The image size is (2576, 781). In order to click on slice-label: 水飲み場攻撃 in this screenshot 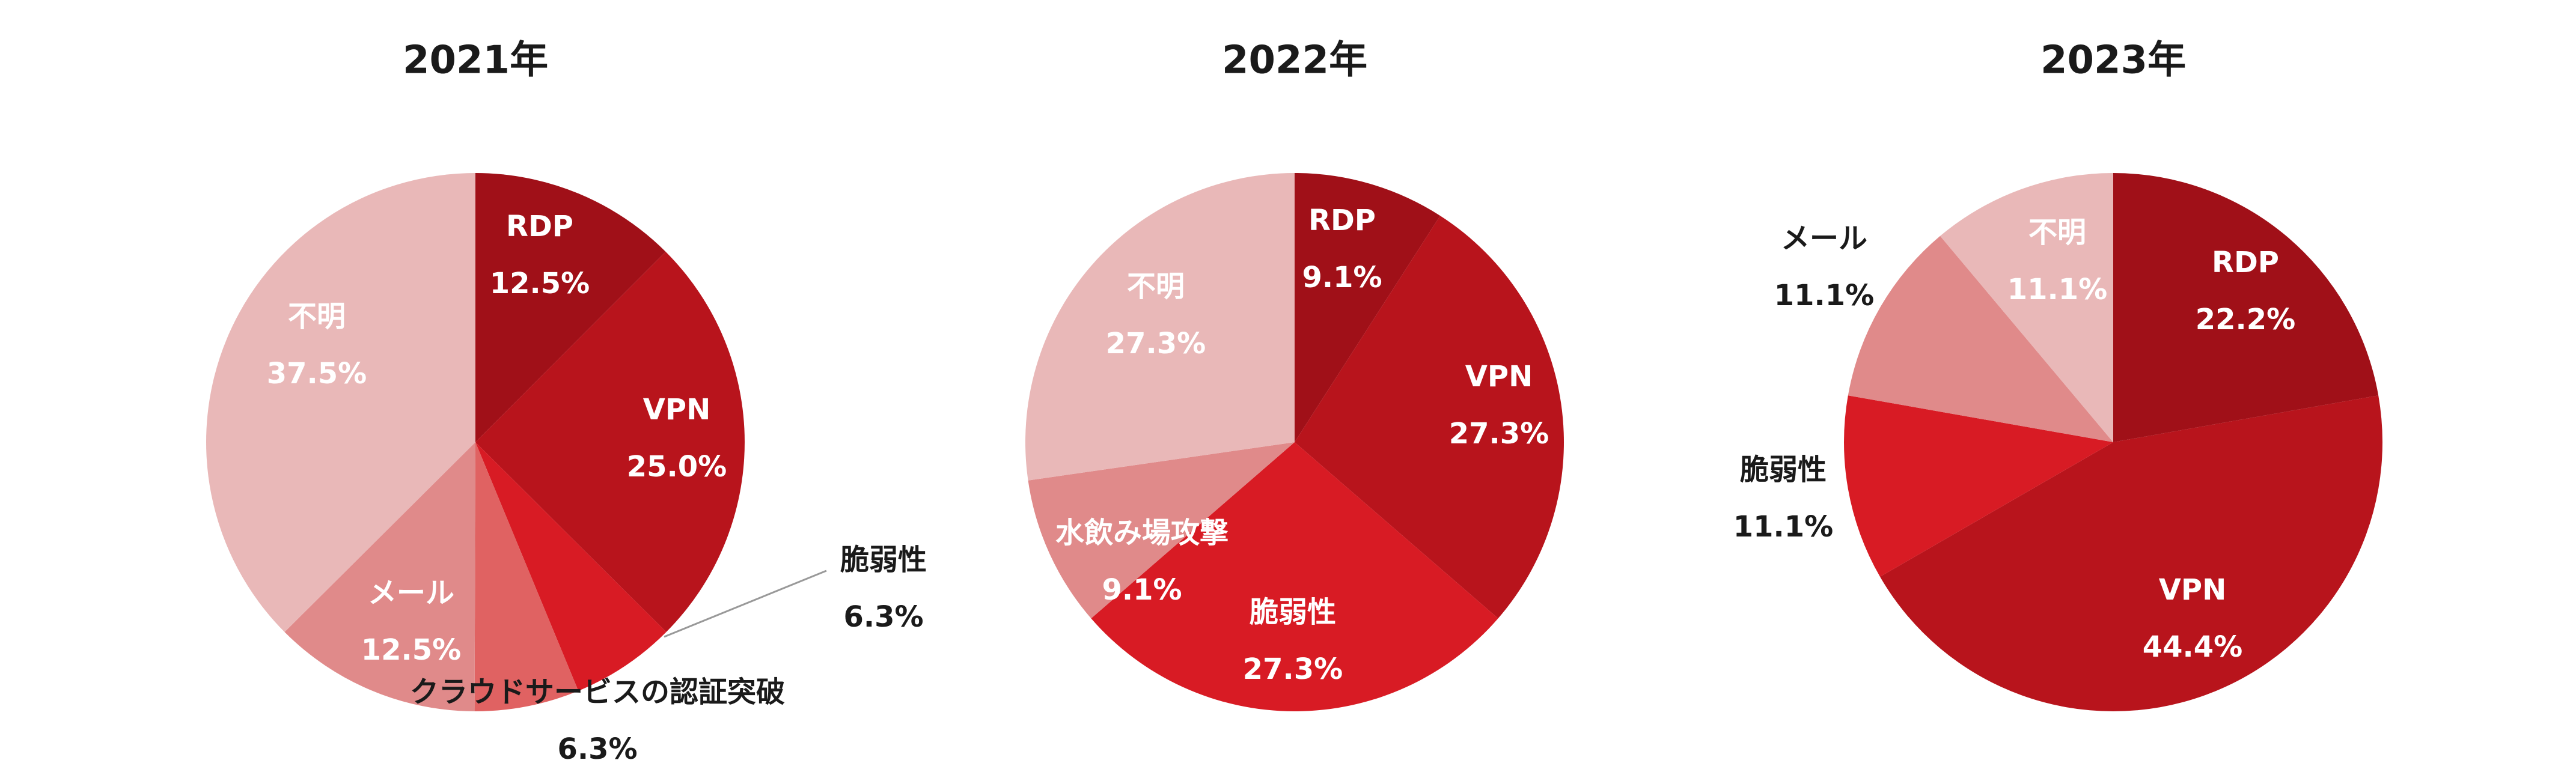, I will do `click(1141, 533)`.